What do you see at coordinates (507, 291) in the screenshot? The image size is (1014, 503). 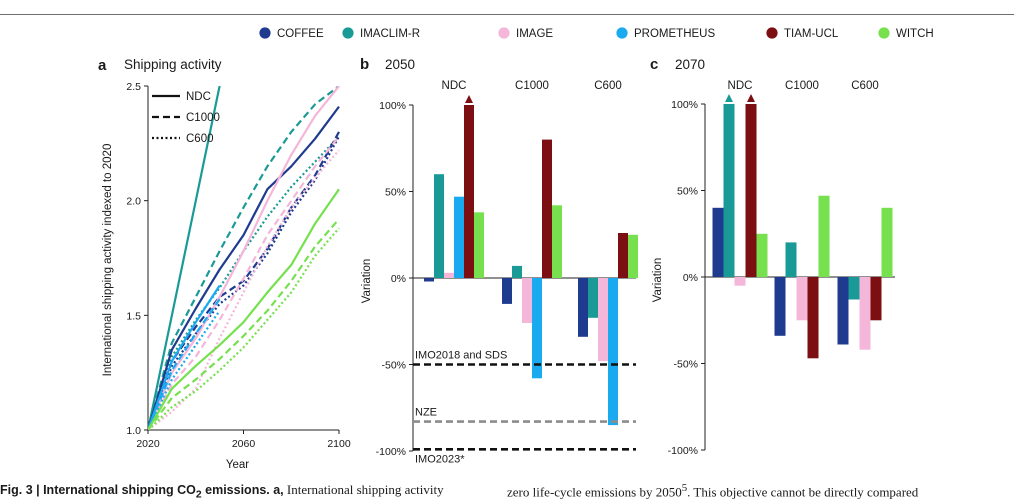 I see `bar-b-coffee-c1000` at bounding box center [507, 291].